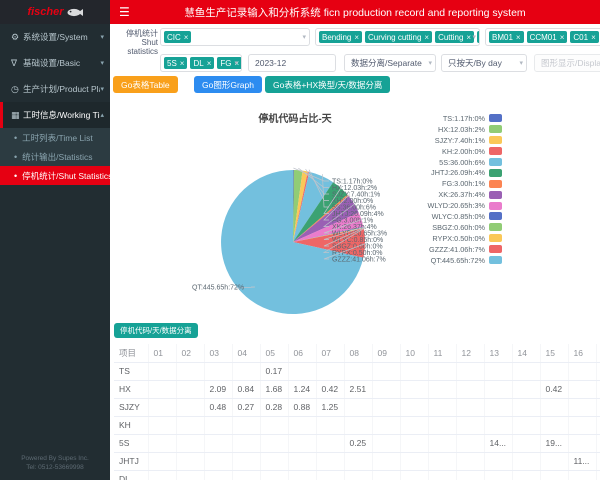 The image size is (600, 480). I want to click on pie-slice-SBGZ, so click(328, 234).